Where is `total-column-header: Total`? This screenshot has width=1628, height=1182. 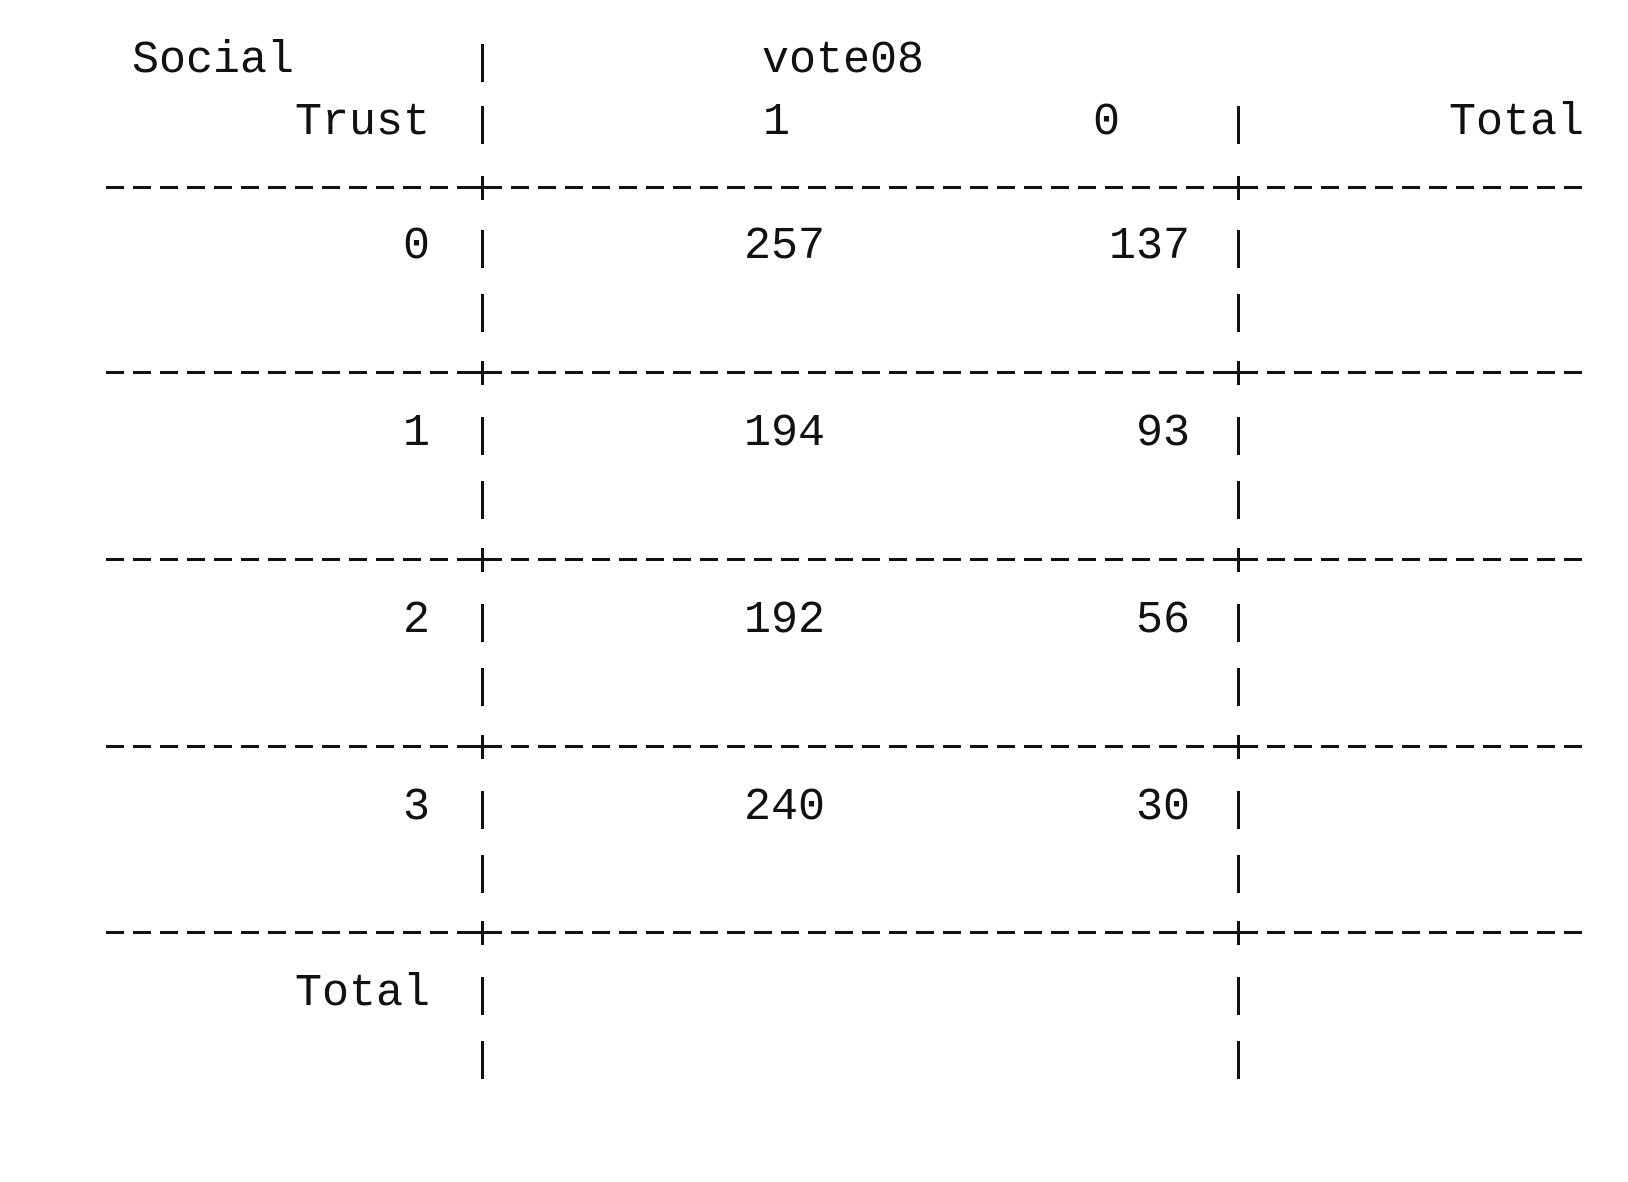
total-column-header: Total is located at coordinates (1516, 122).